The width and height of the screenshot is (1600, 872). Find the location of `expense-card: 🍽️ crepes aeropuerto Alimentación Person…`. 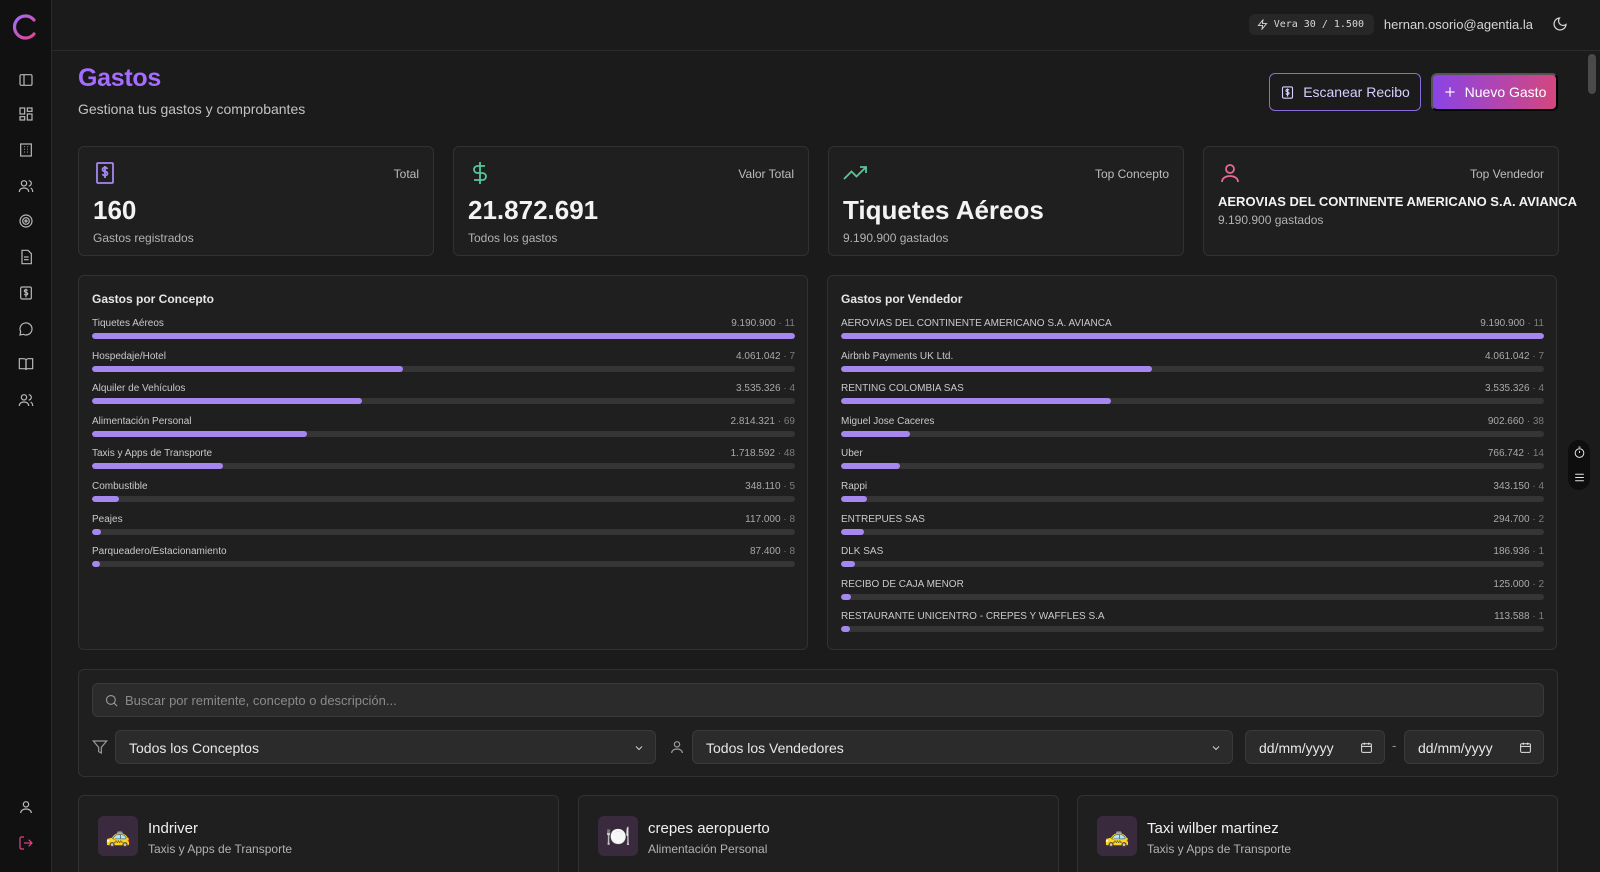

expense-card: 🍽️ crepes aeropuerto Alimentación Person… is located at coordinates (818, 833).